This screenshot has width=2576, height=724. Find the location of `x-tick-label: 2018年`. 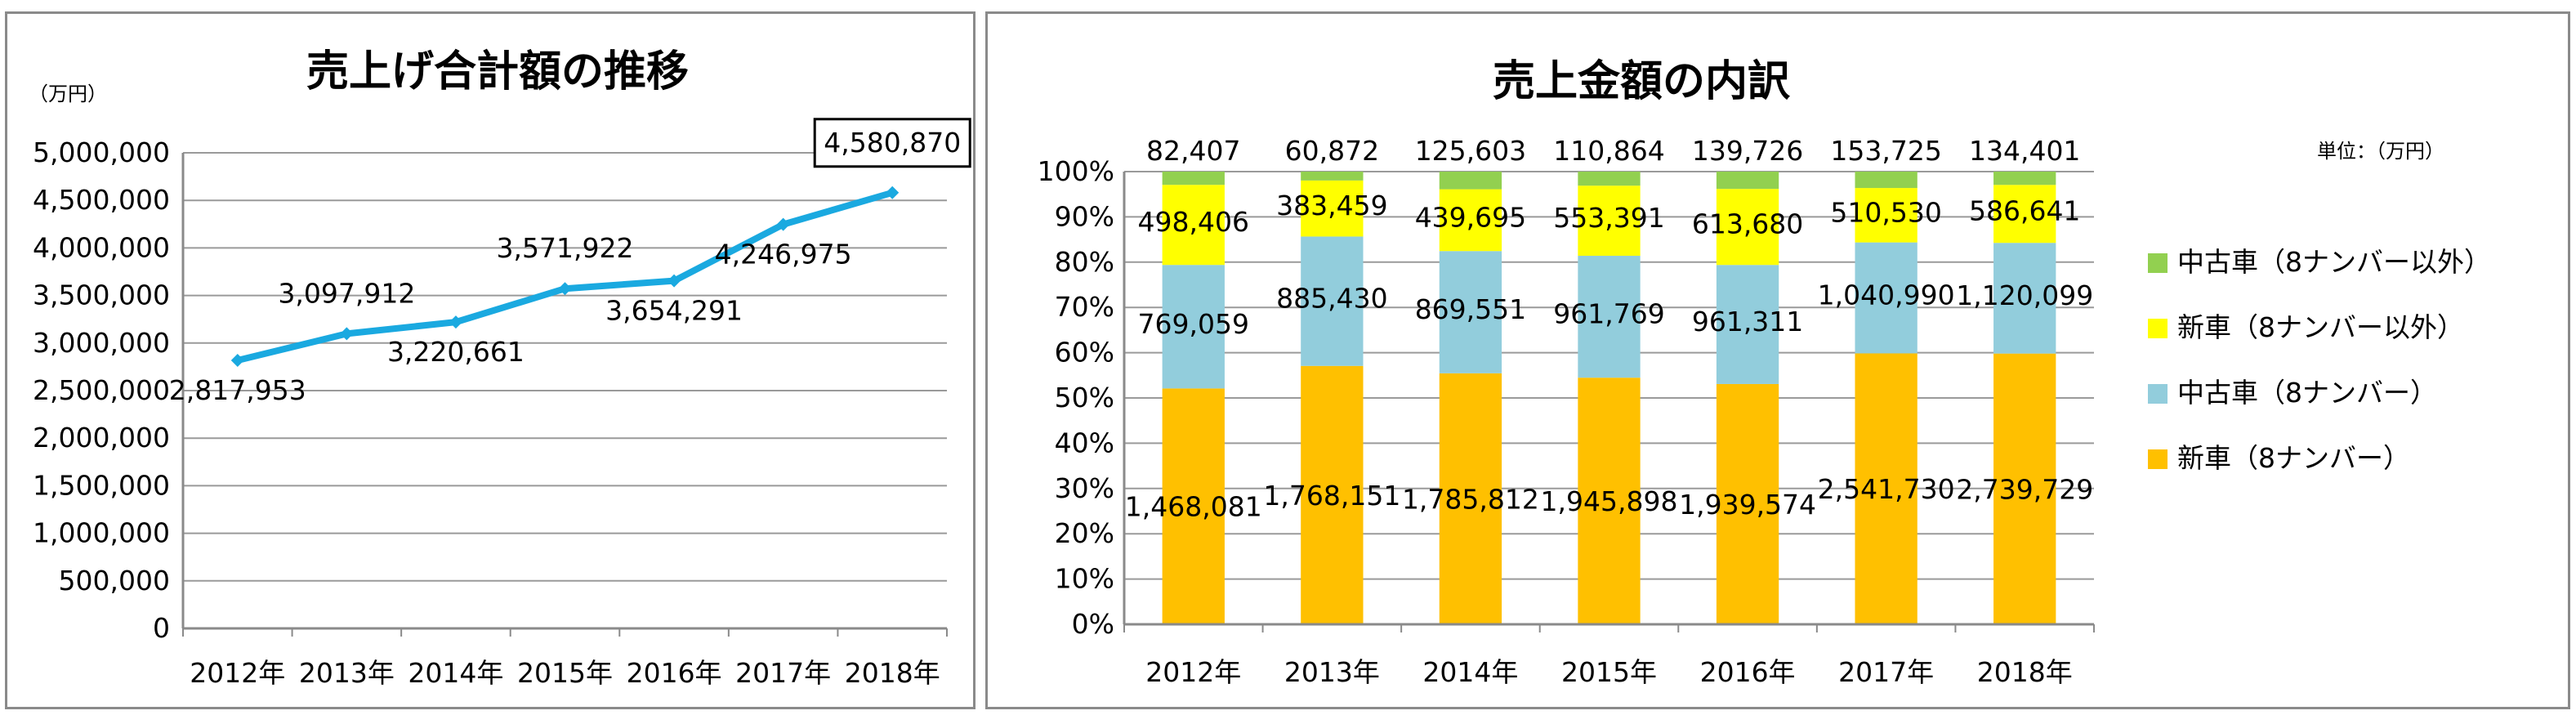

x-tick-label: 2018年 is located at coordinates (893, 673).